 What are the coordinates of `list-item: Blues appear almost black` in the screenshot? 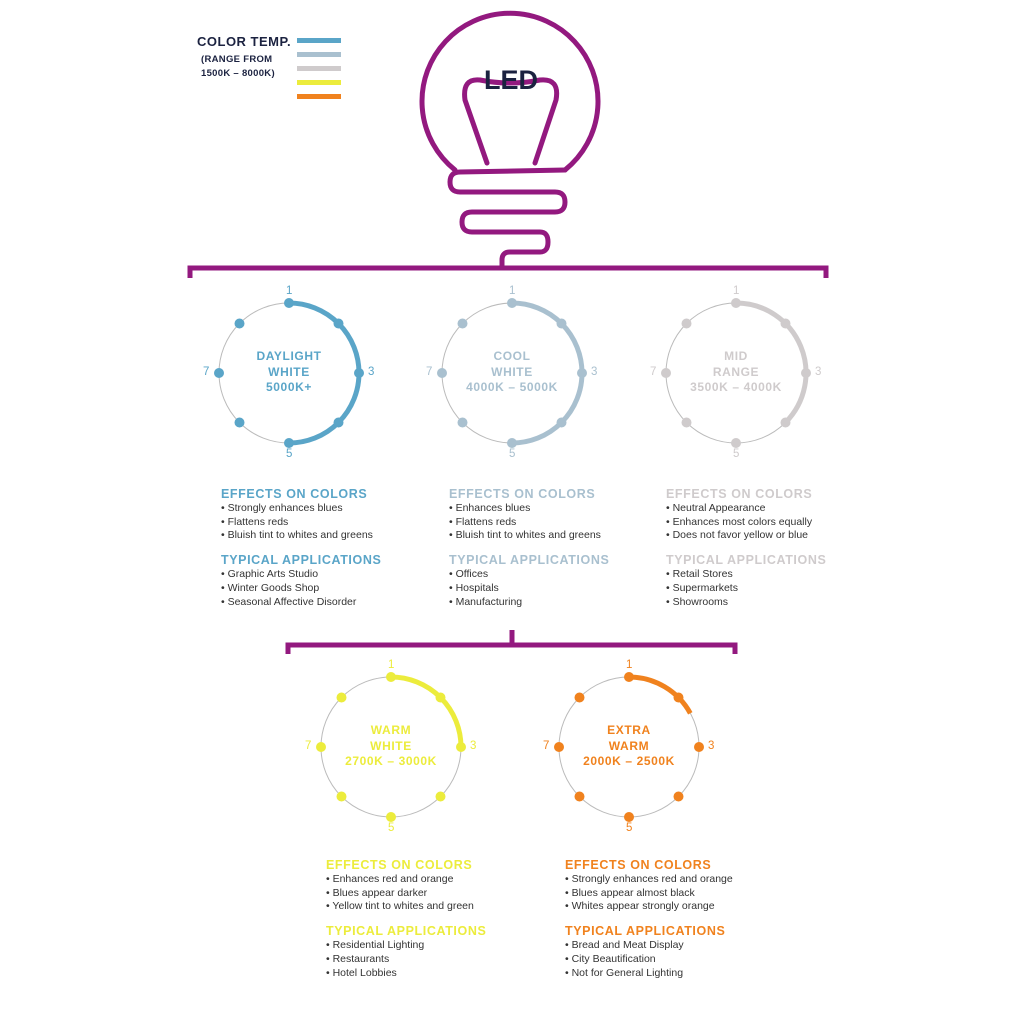 It's located at (680, 894).